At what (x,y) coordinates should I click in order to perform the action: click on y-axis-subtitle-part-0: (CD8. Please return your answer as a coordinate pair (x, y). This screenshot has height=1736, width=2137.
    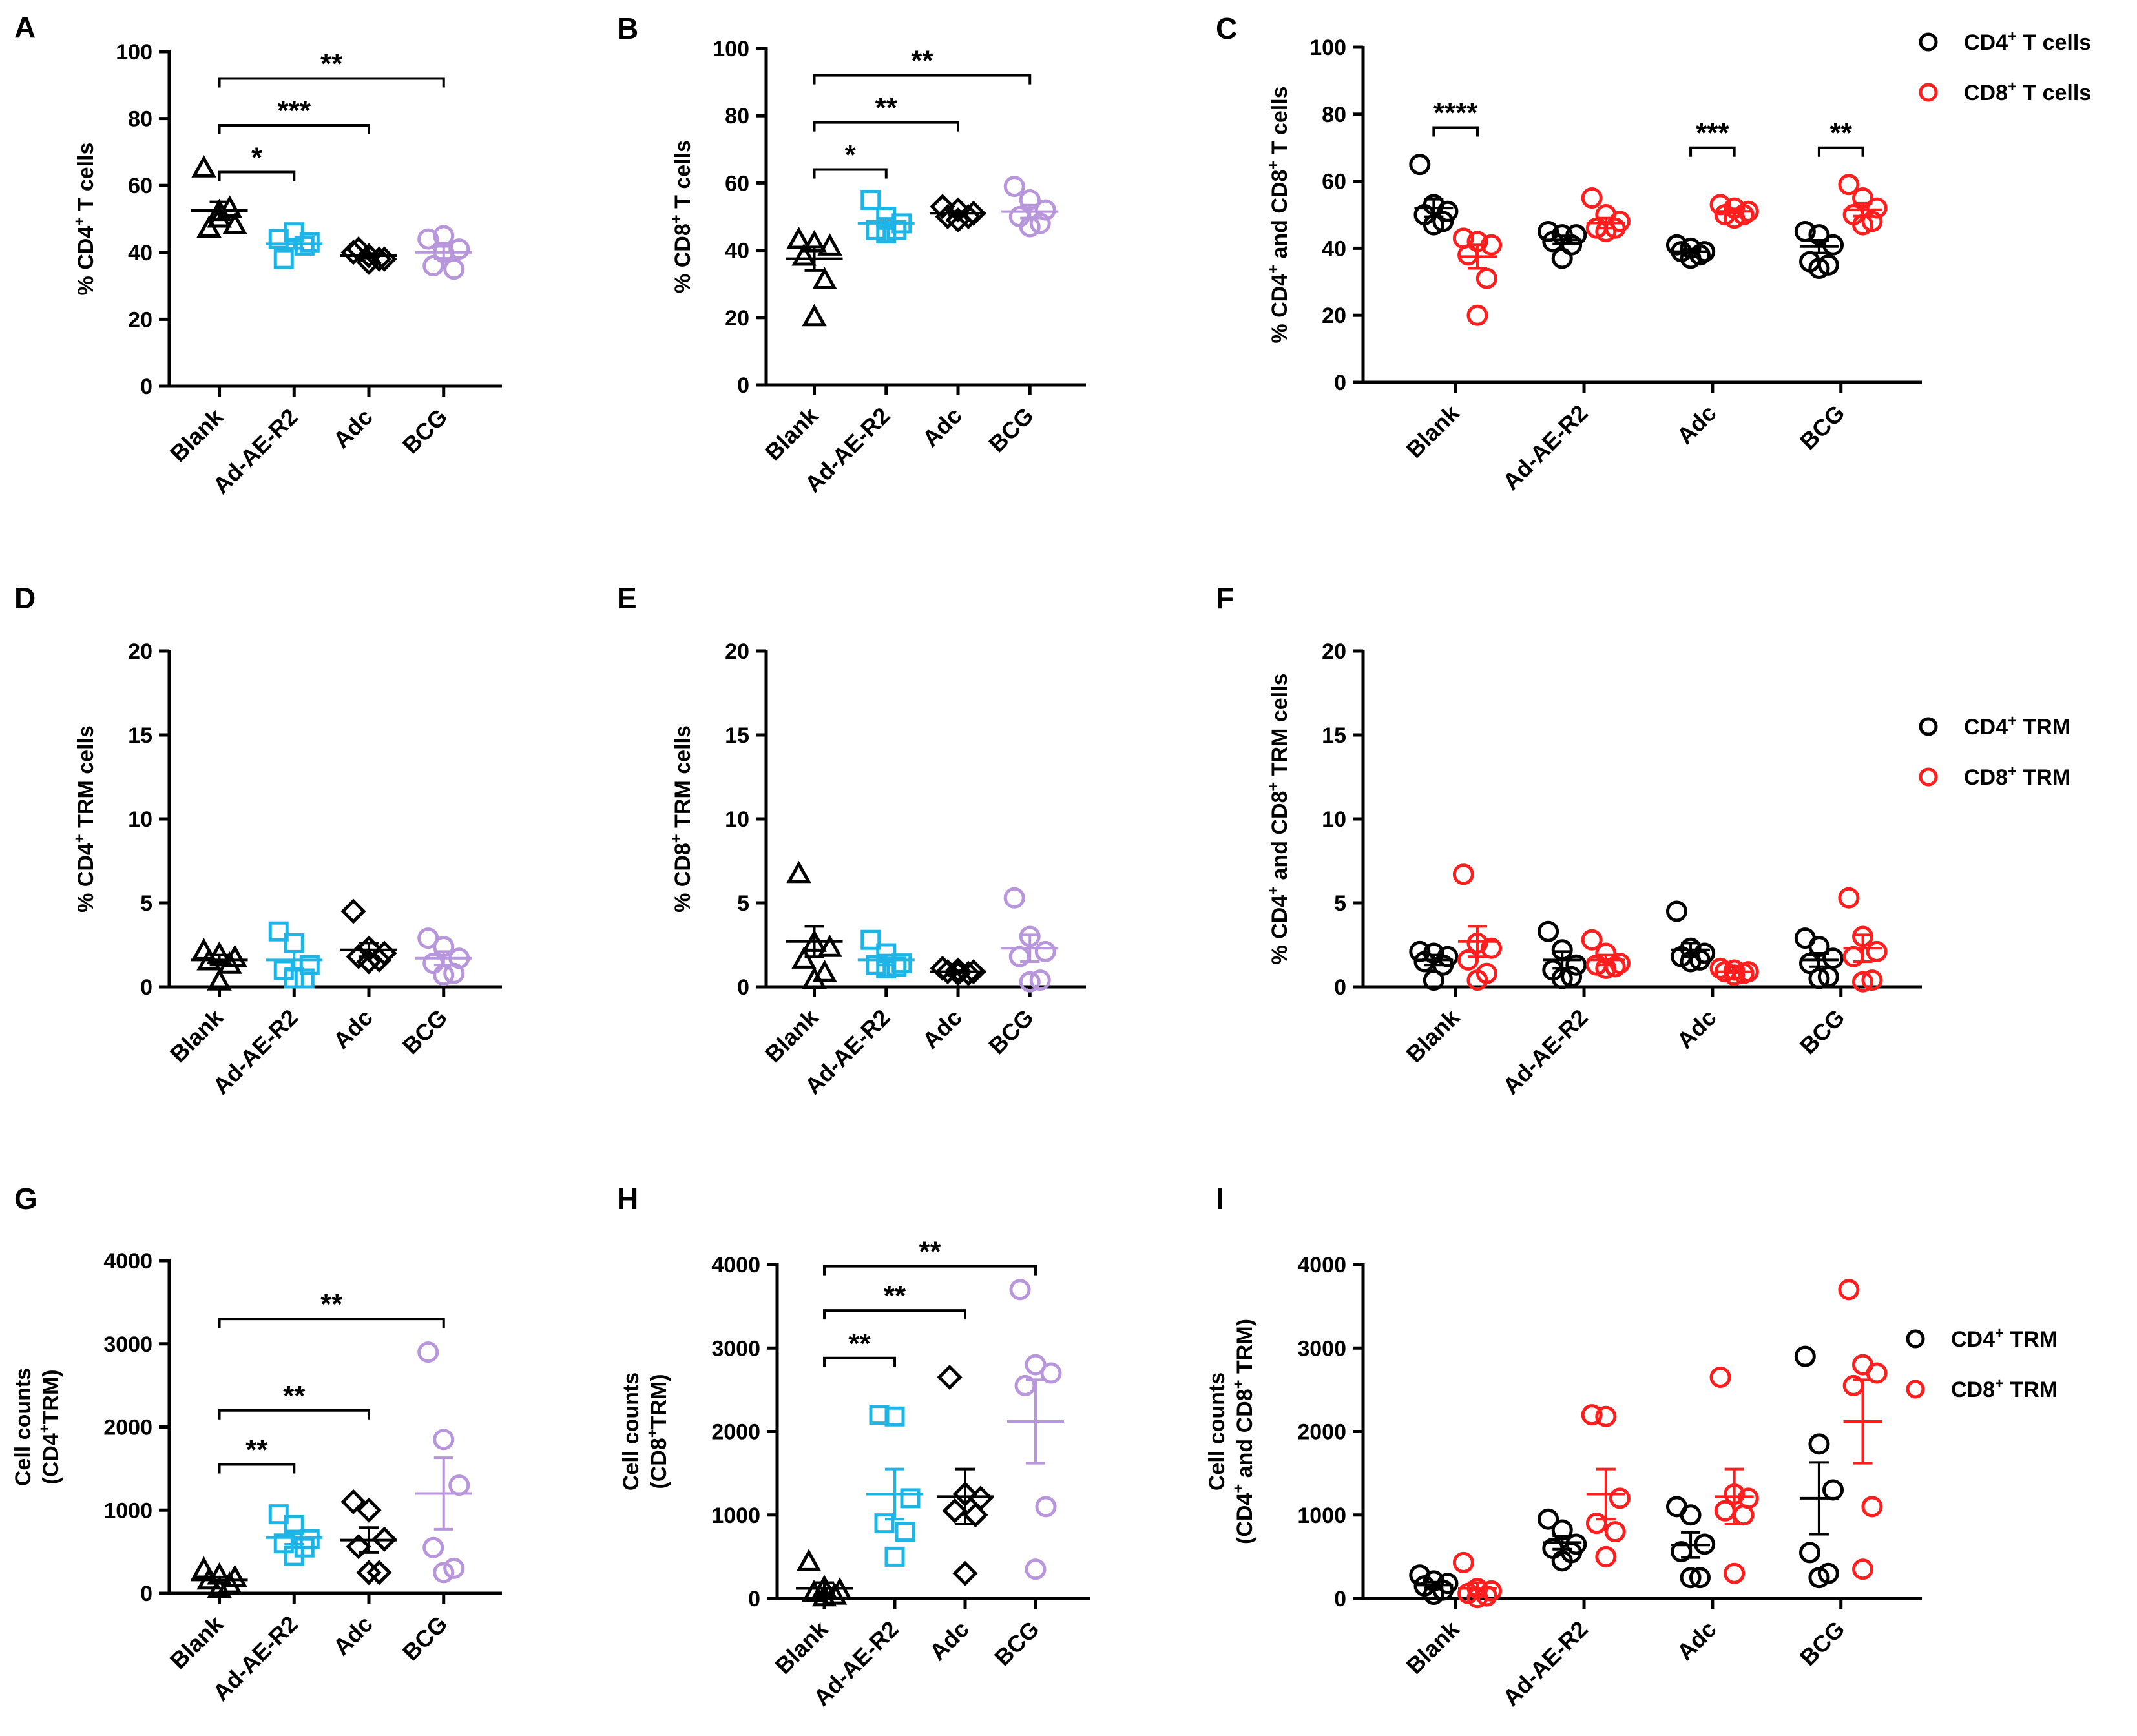
    Looking at the image, I should click on (659, 1463).